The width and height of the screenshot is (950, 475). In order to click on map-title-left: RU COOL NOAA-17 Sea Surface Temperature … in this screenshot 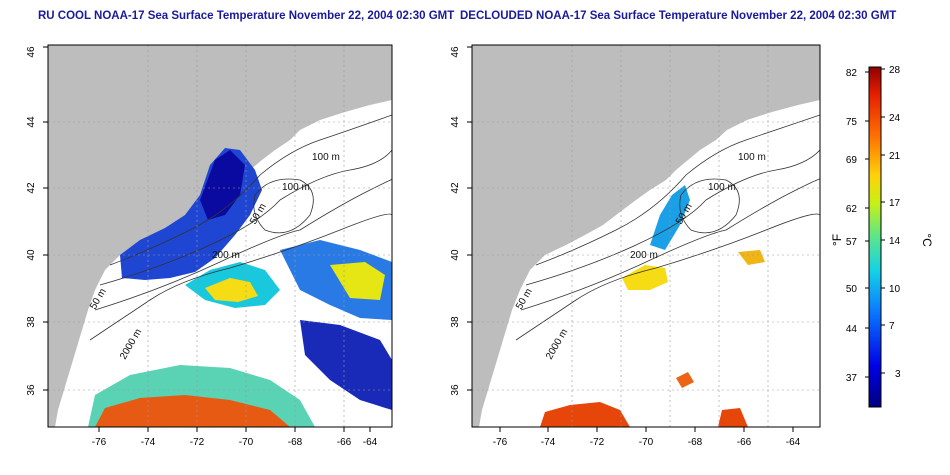, I will do `click(246, 16)`.